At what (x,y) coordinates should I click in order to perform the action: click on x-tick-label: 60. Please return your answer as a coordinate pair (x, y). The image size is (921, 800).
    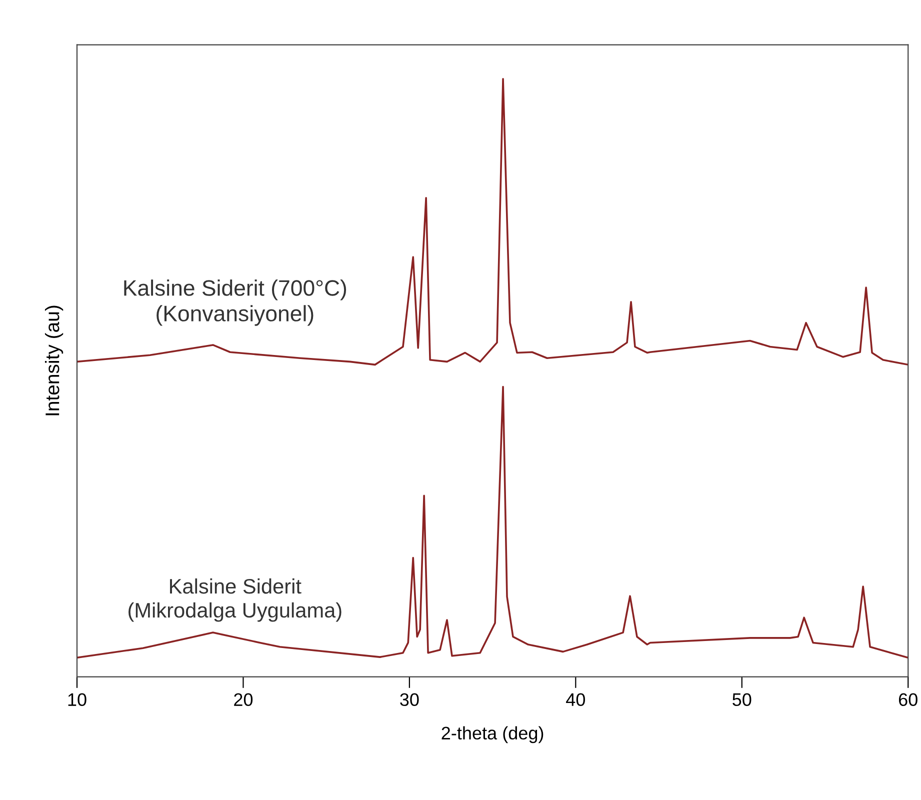
    Looking at the image, I should click on (908, 699).